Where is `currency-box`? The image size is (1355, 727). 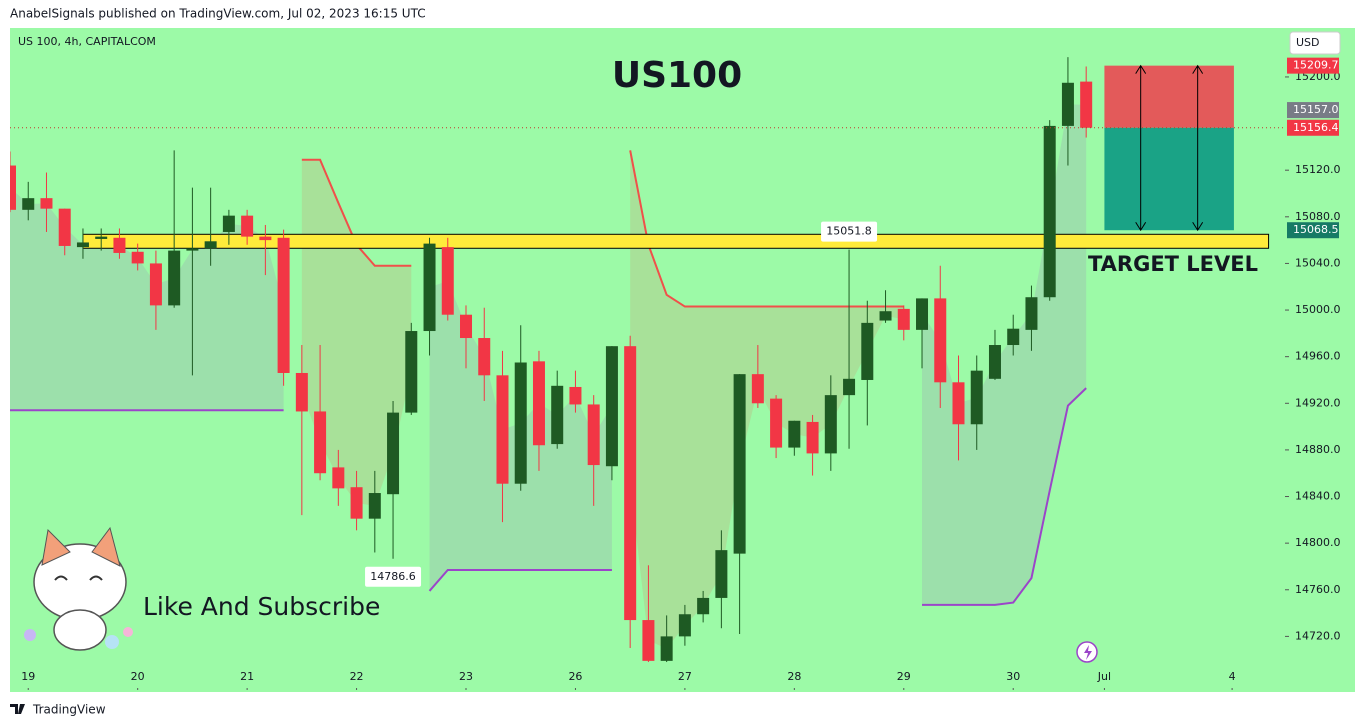 currency-box is located at coordinates (1315, 43).